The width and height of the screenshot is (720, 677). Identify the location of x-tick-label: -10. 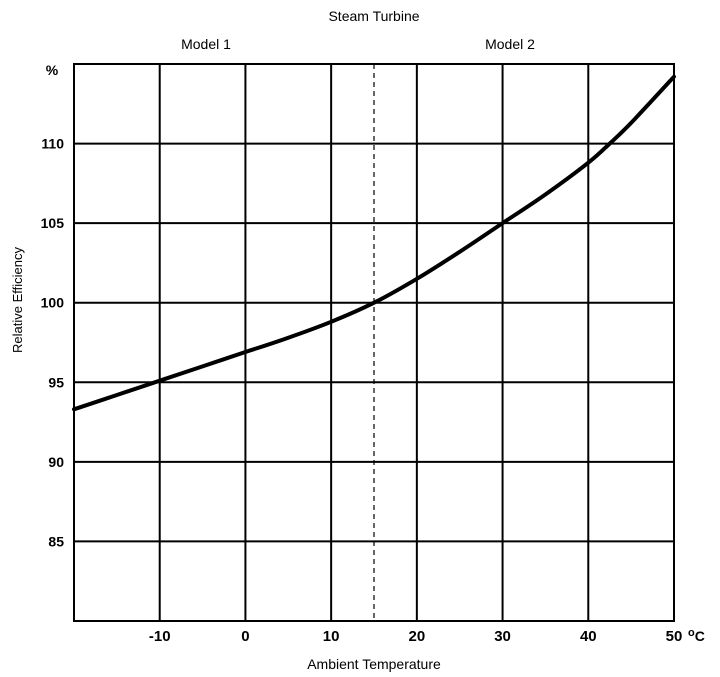
(160, 636).